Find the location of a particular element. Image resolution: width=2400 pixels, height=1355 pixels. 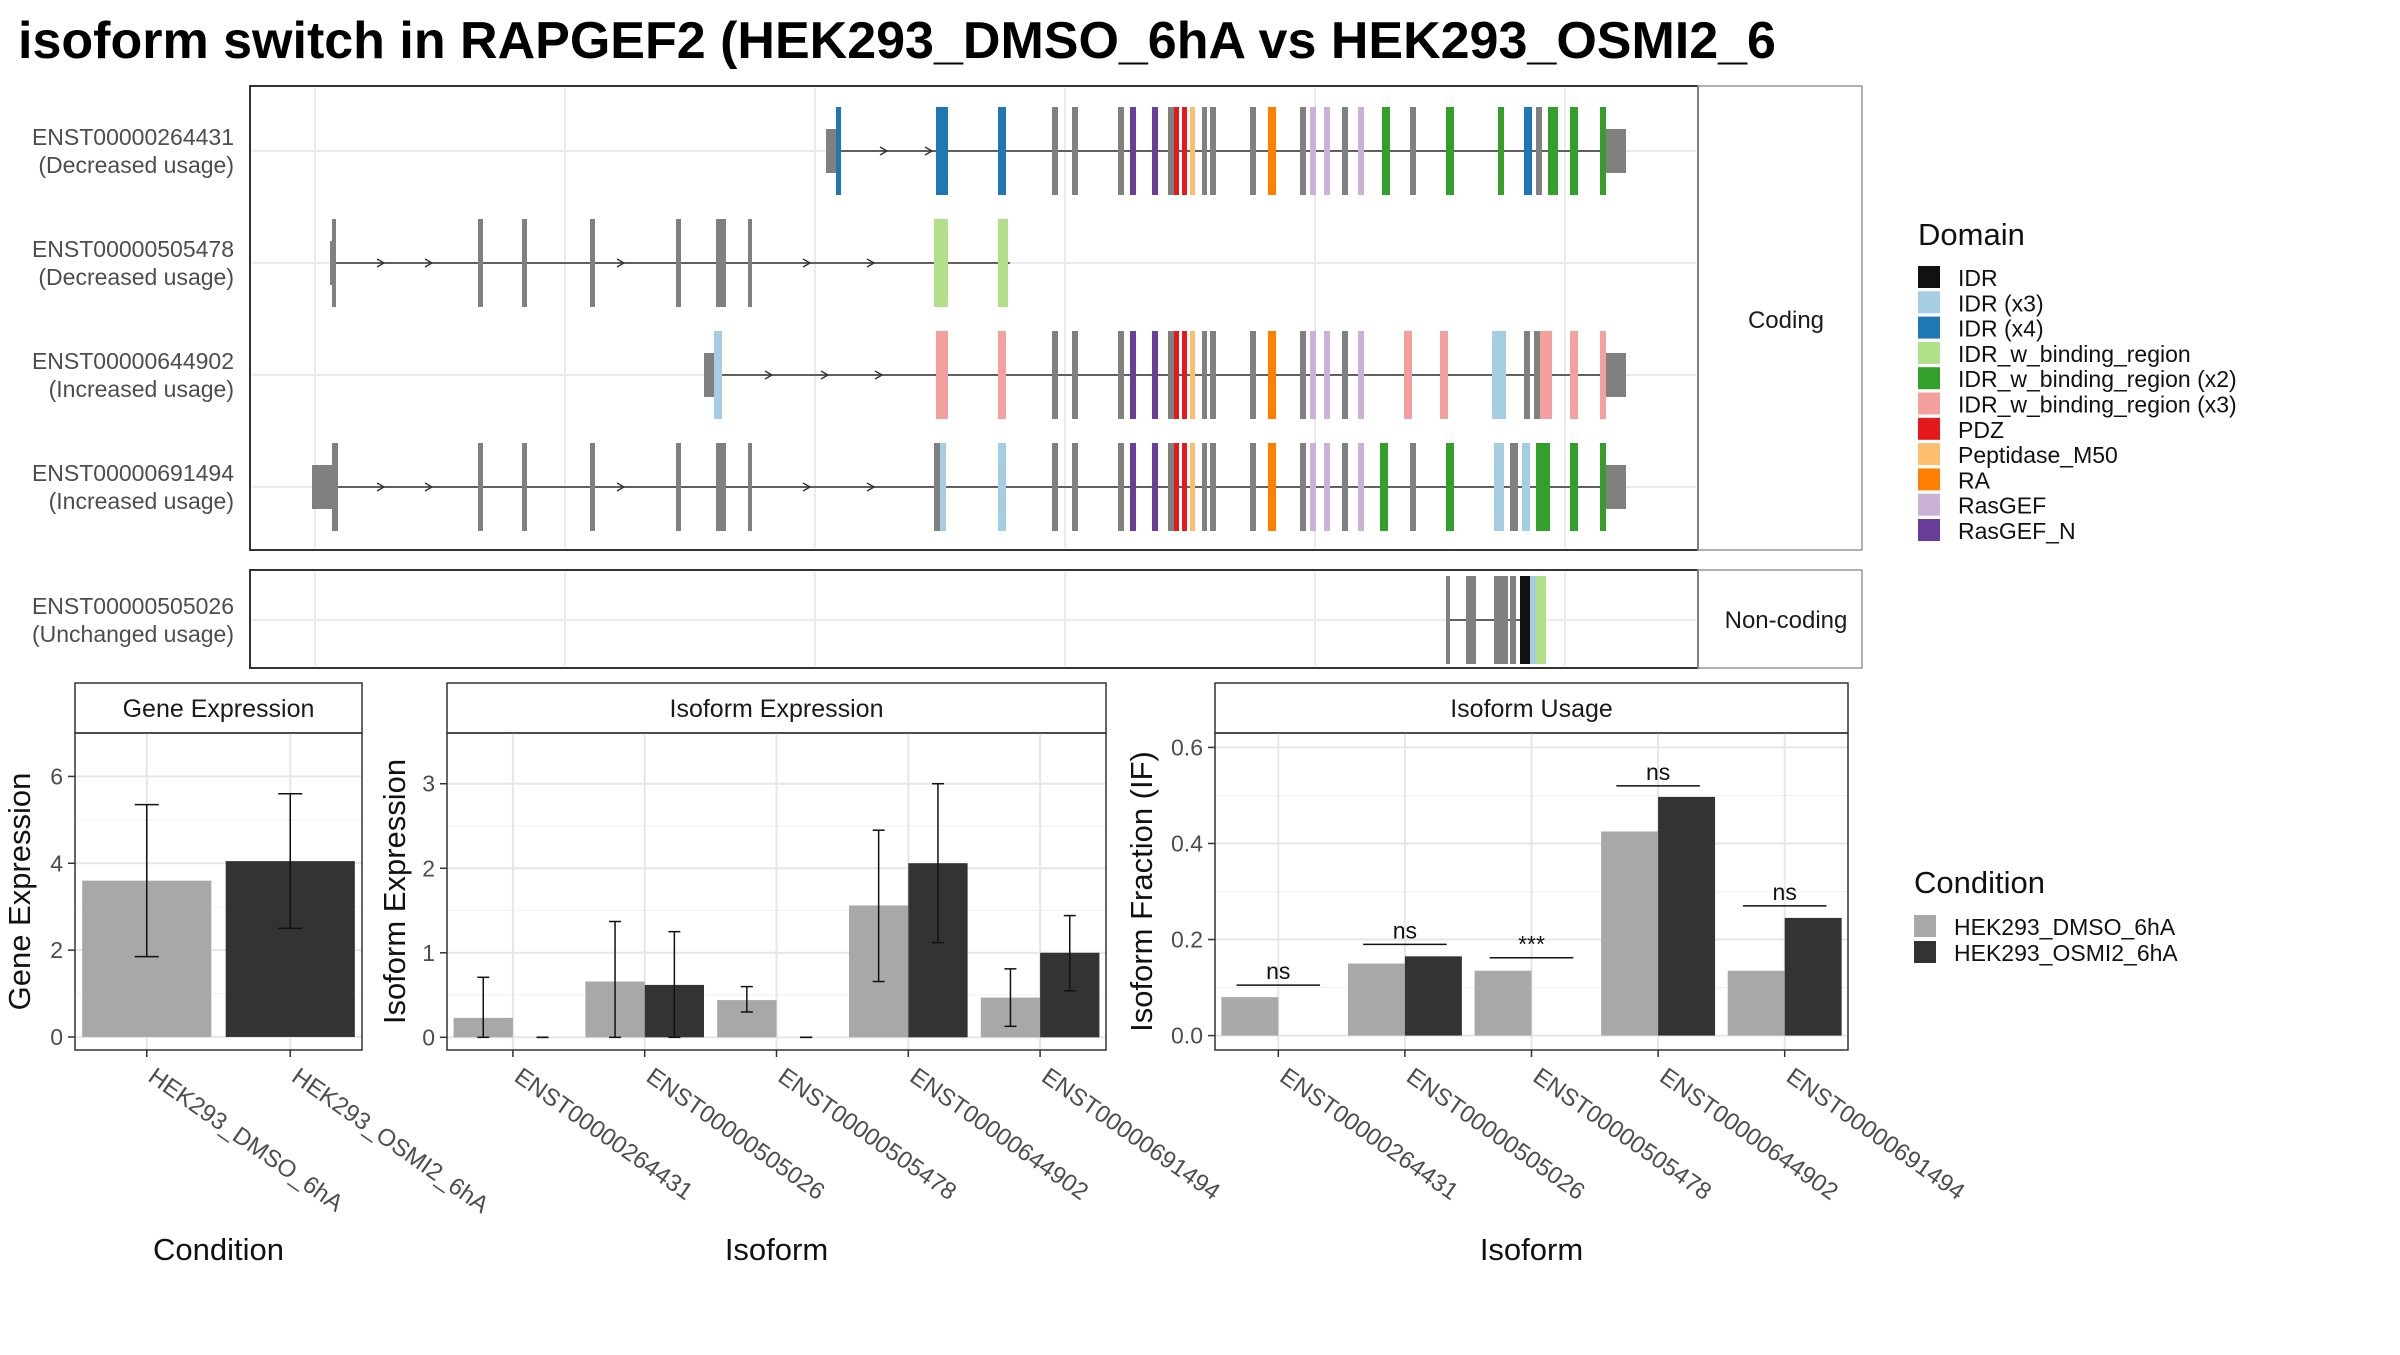

y-tick-label: 0.2 is located at coordinates (1187, 940).